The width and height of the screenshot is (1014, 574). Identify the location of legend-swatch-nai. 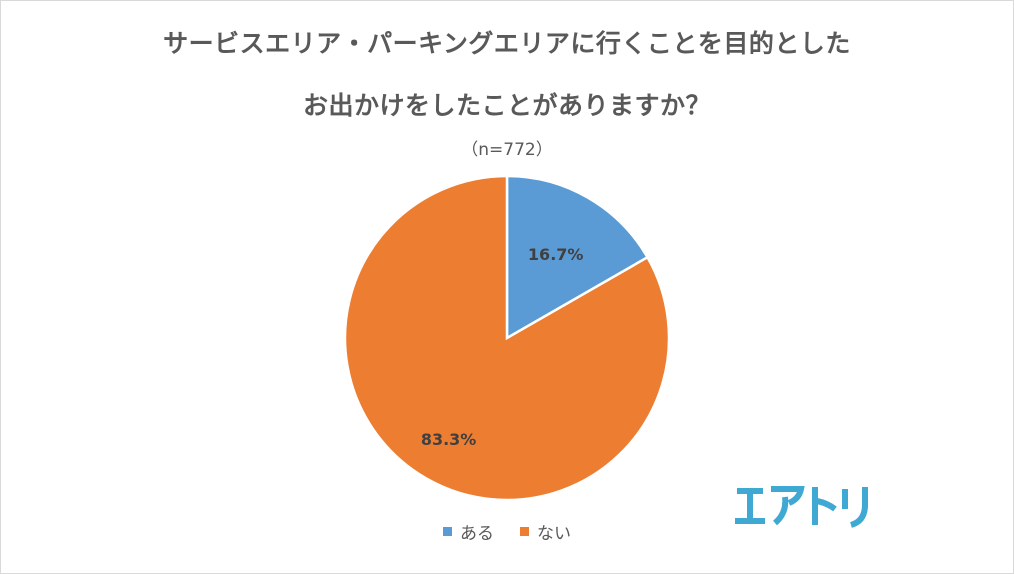
(524, 531).